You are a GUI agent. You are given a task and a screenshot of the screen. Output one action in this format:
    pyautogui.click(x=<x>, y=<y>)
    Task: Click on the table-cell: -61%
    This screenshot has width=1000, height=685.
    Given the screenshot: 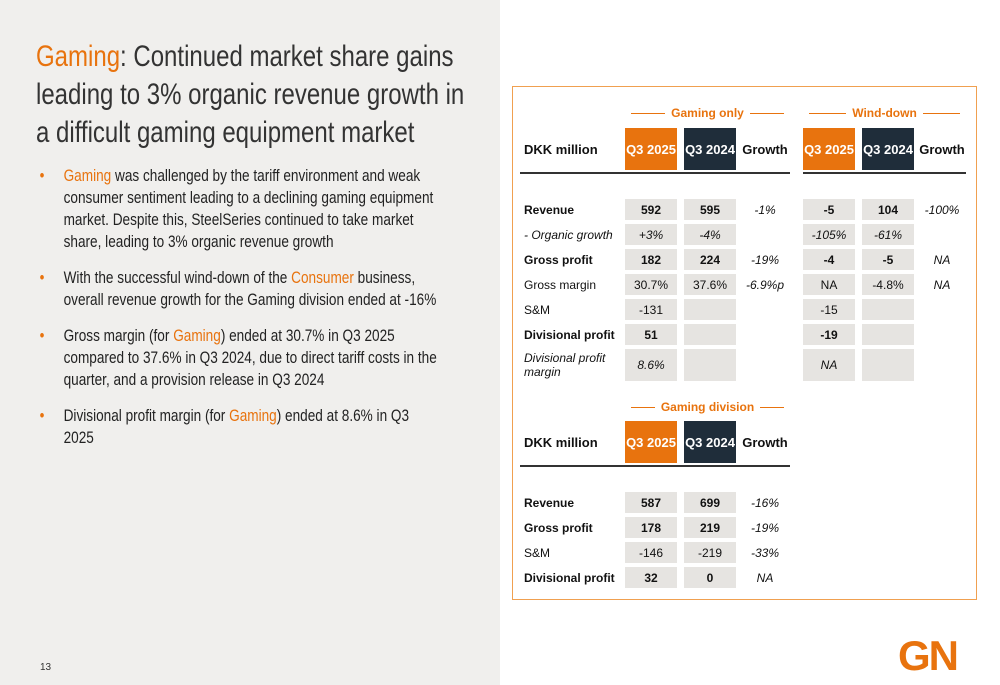 What is the action you would take?
    pyautogui.click(x=888, y=234)
    